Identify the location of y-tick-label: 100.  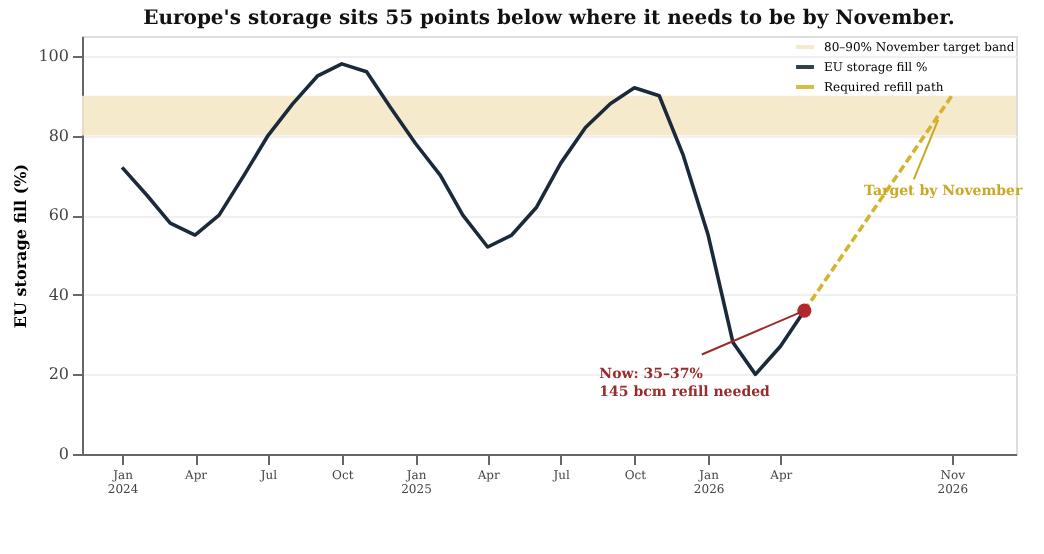
(53, 55).